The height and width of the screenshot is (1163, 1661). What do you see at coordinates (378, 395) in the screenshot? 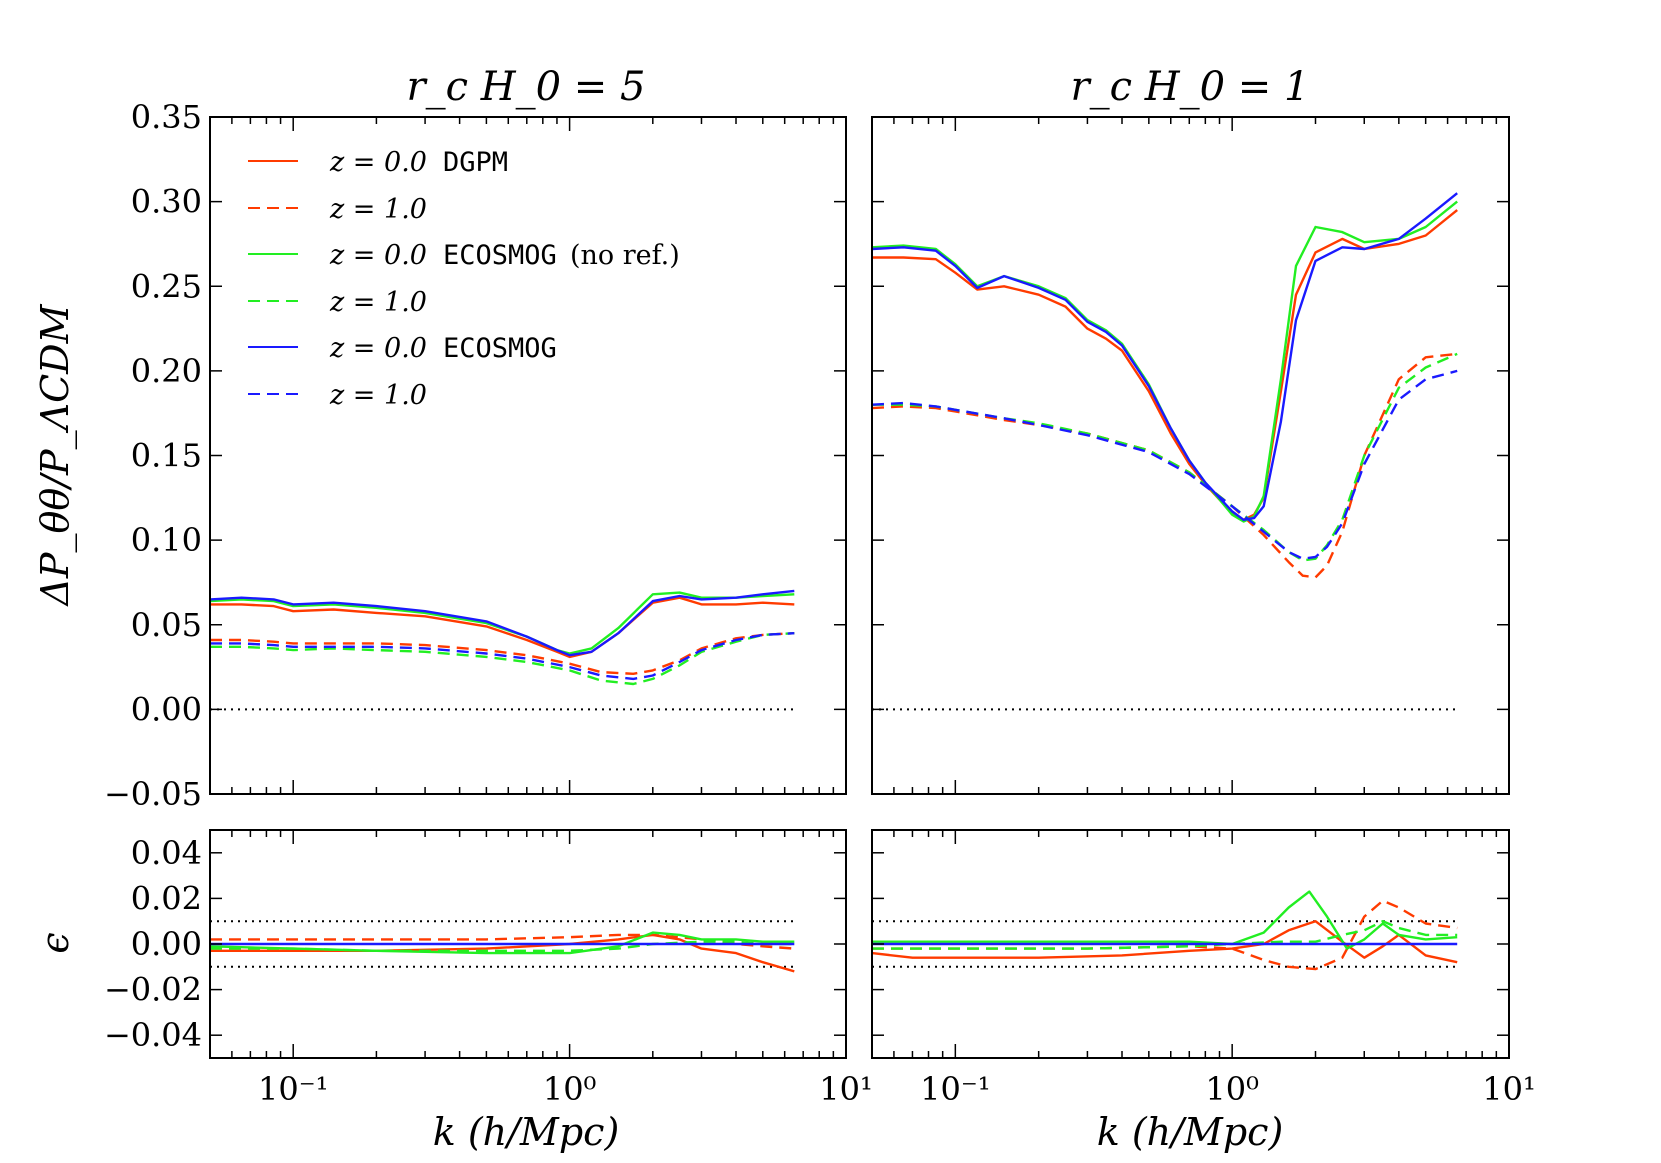
I see `legend-redshift-6: z = 1.0` at bounding box center [378, 395].